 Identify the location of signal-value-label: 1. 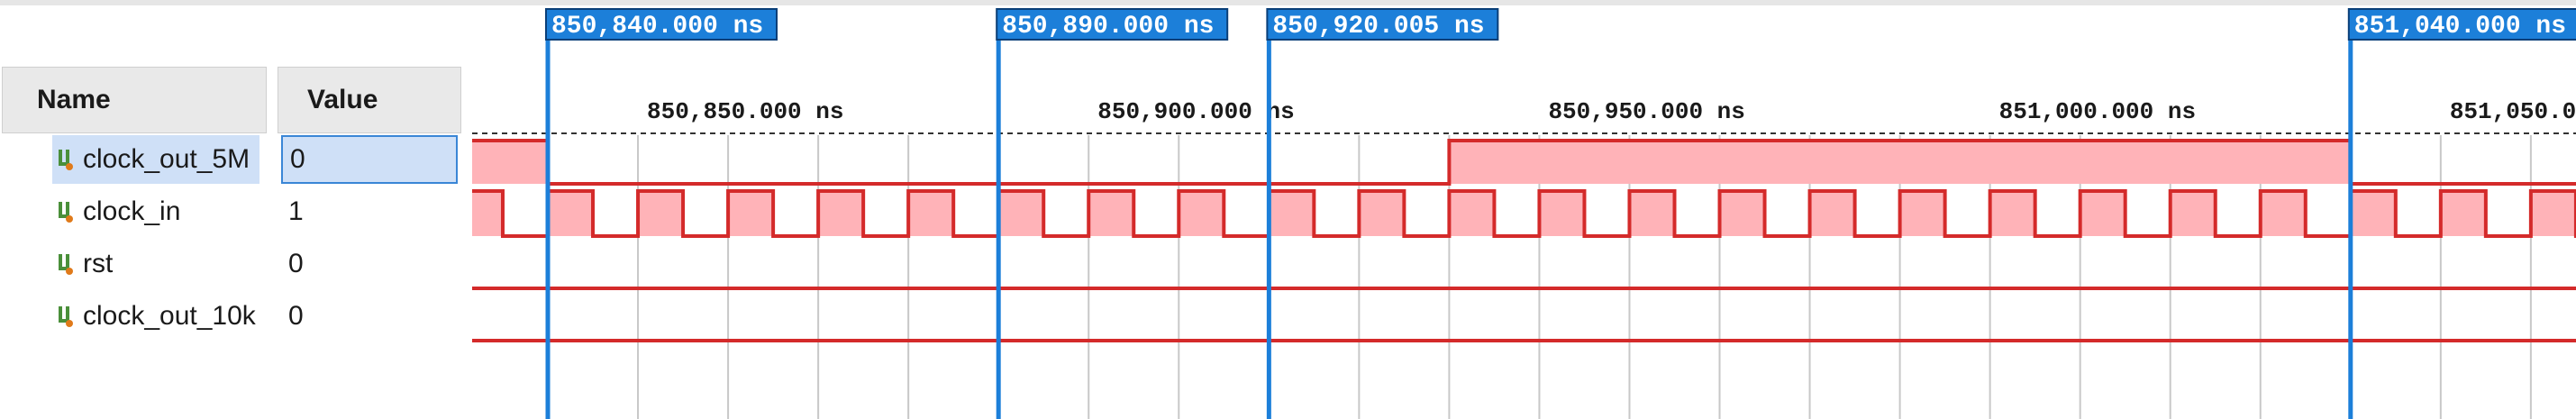
(296, 211).